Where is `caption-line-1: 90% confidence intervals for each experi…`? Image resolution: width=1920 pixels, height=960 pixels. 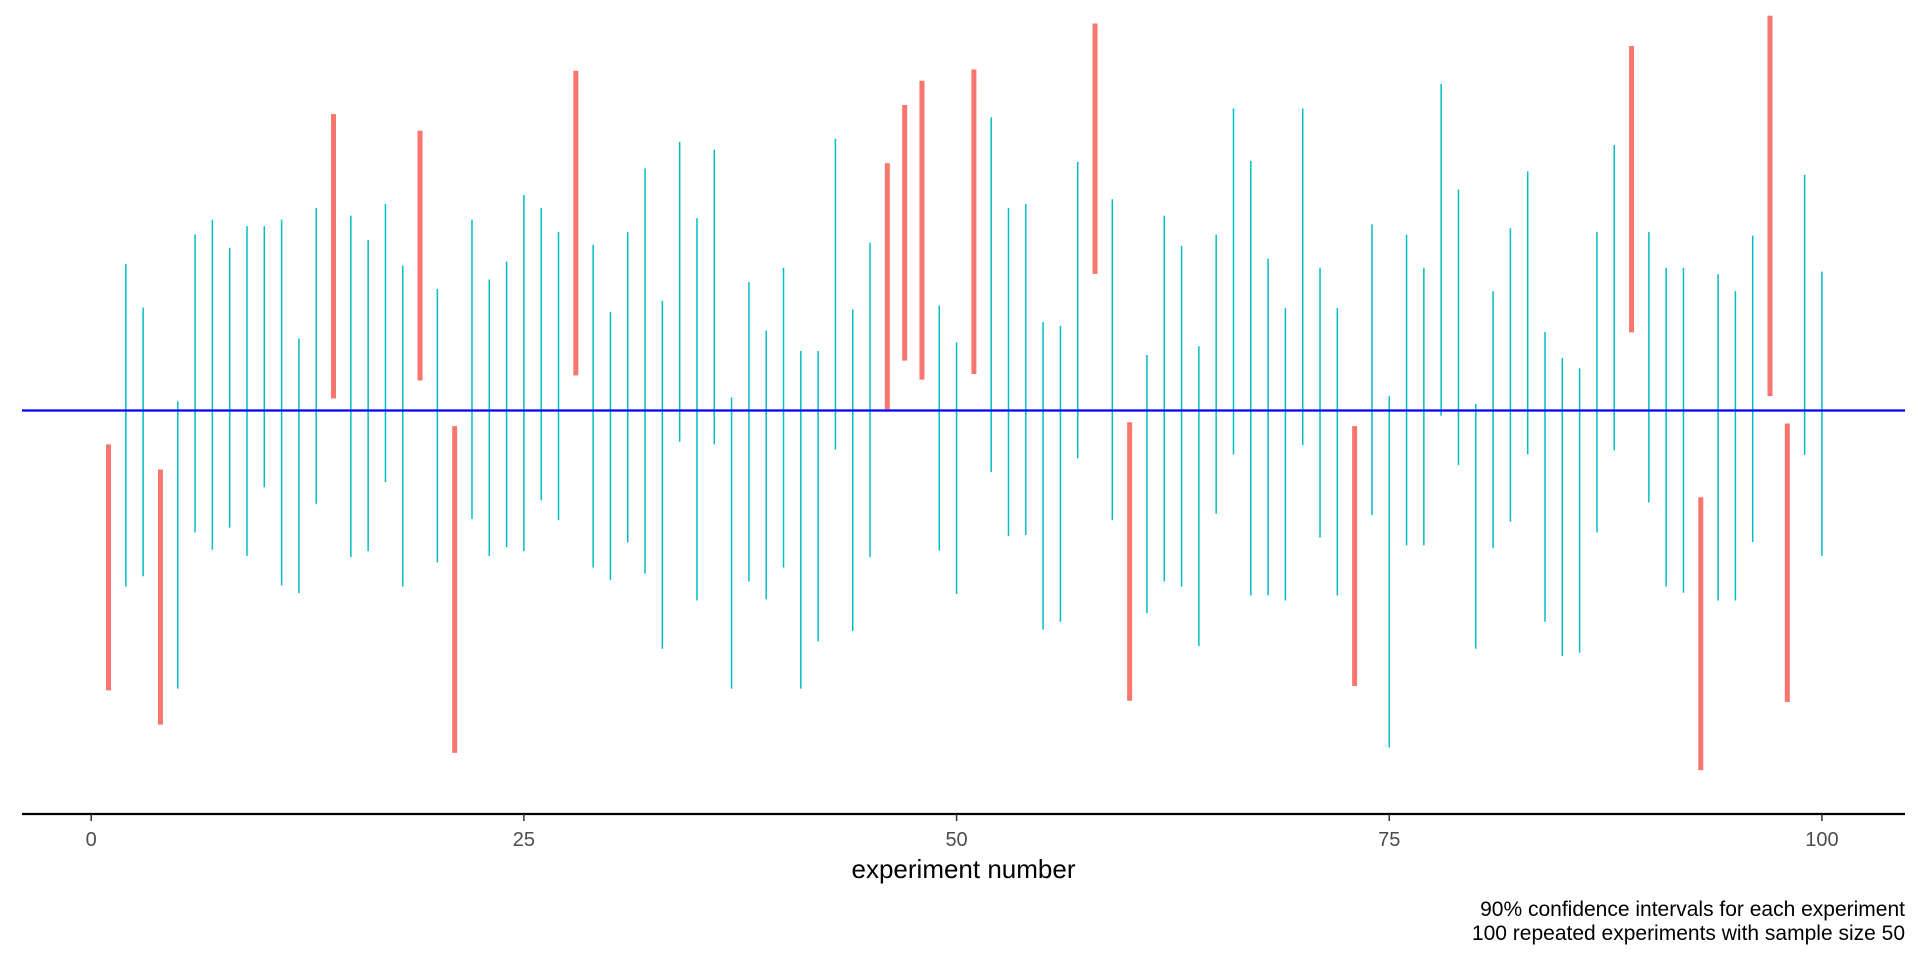 caption-line-1: 90% confidence intervals for each experi… is located at coordinates (1692, 909).